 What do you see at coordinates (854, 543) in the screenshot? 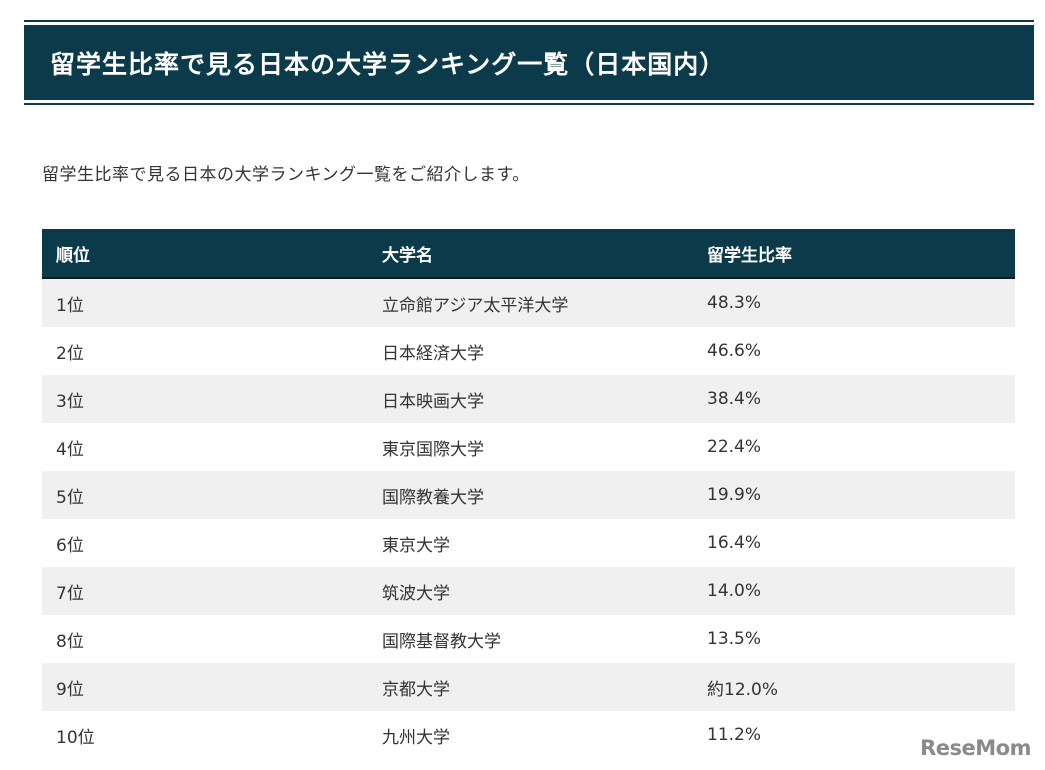
I see `cell-ratio: 16.4%` at bounding box center [854, 543].